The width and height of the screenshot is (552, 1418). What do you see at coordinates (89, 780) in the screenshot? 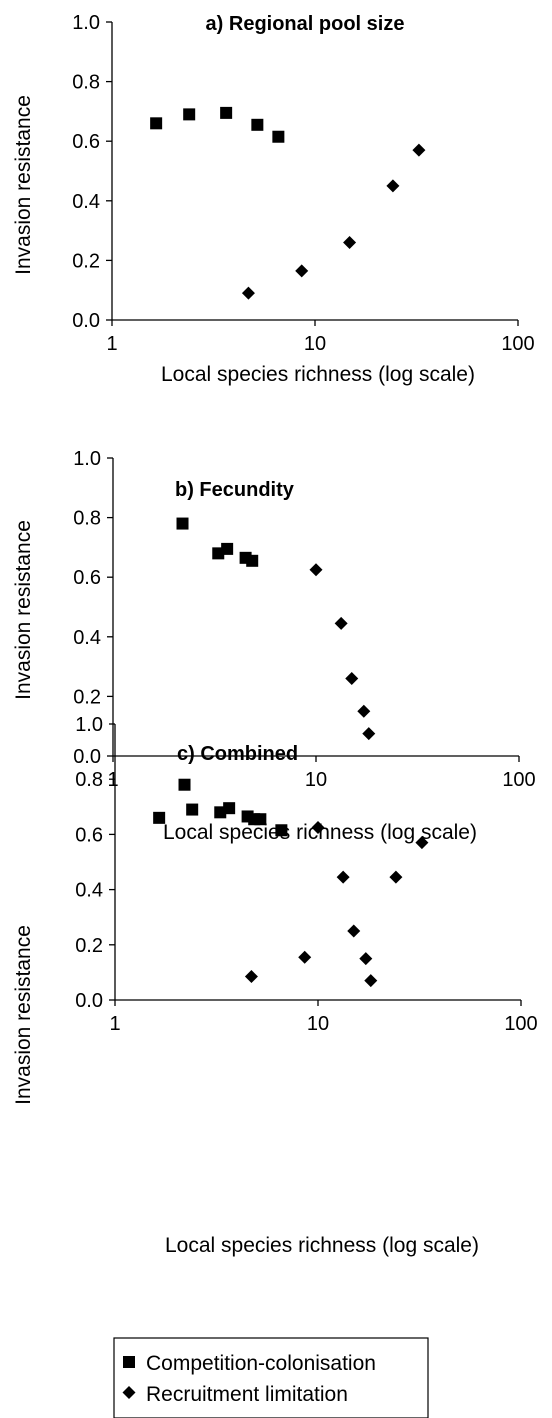
I see `panel-c-y-tick-label: 0.8` at bounding box center [89, 780].